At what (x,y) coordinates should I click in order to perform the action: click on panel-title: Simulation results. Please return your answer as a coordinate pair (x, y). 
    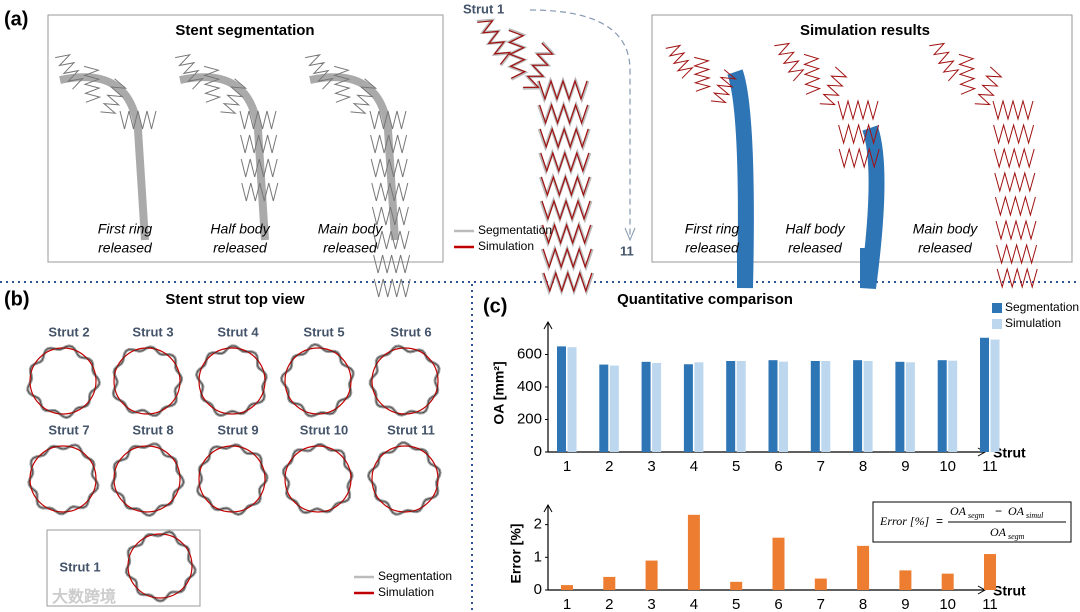
    Looking at the image, I should click on (865, 30).